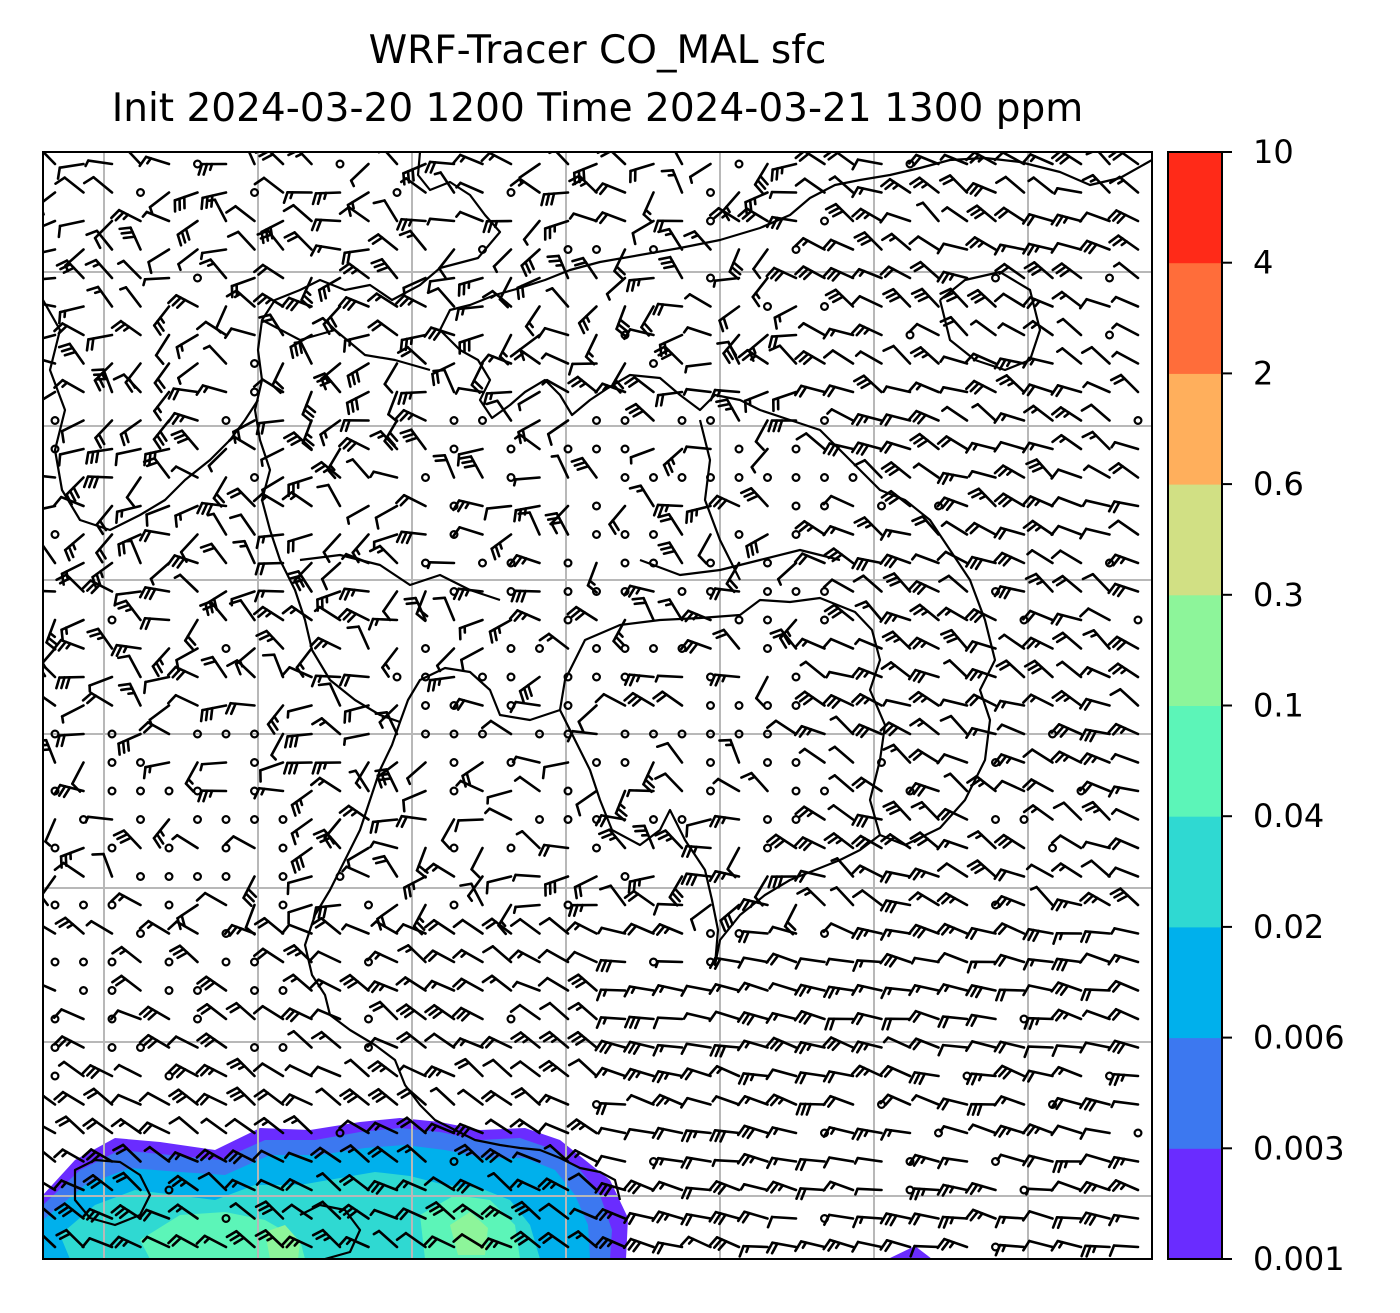 The height and width of the screenshot is (1313, 1400). What do you see at coordinates (1283, 705) in the screenshot?
I see `colorbar-ticks: 0.001 0.003 0.006 0.02 0.04 0.1 0.3 0.6 2 4 10` at bounding box center [1283, 705].